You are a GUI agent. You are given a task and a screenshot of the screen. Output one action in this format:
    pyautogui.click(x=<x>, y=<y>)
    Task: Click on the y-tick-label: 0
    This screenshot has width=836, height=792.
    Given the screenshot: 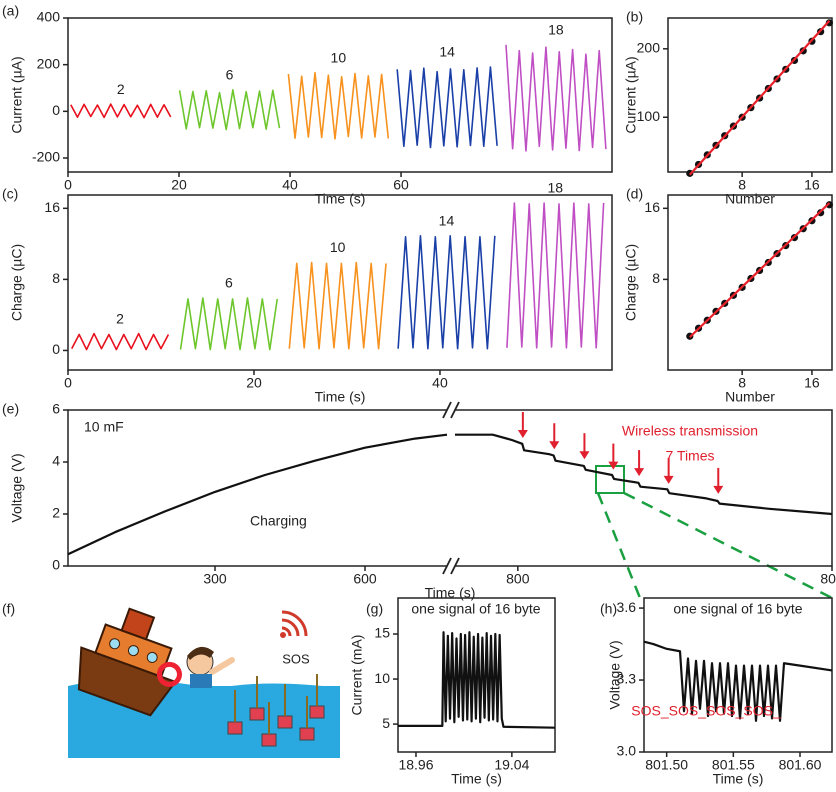 What is the action you would take?
    pyautogui.click(x=56, y=110)
    